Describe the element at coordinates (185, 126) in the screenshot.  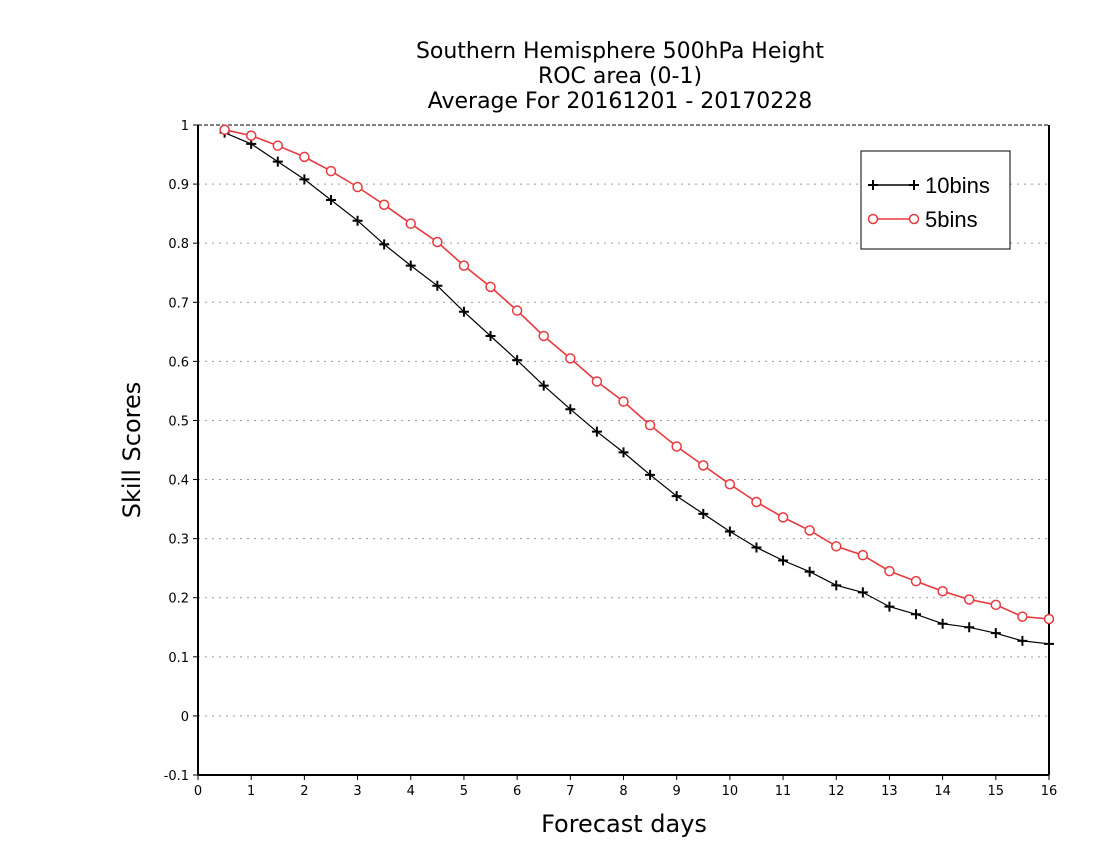
I see `y-tick-label: 1` at that location.